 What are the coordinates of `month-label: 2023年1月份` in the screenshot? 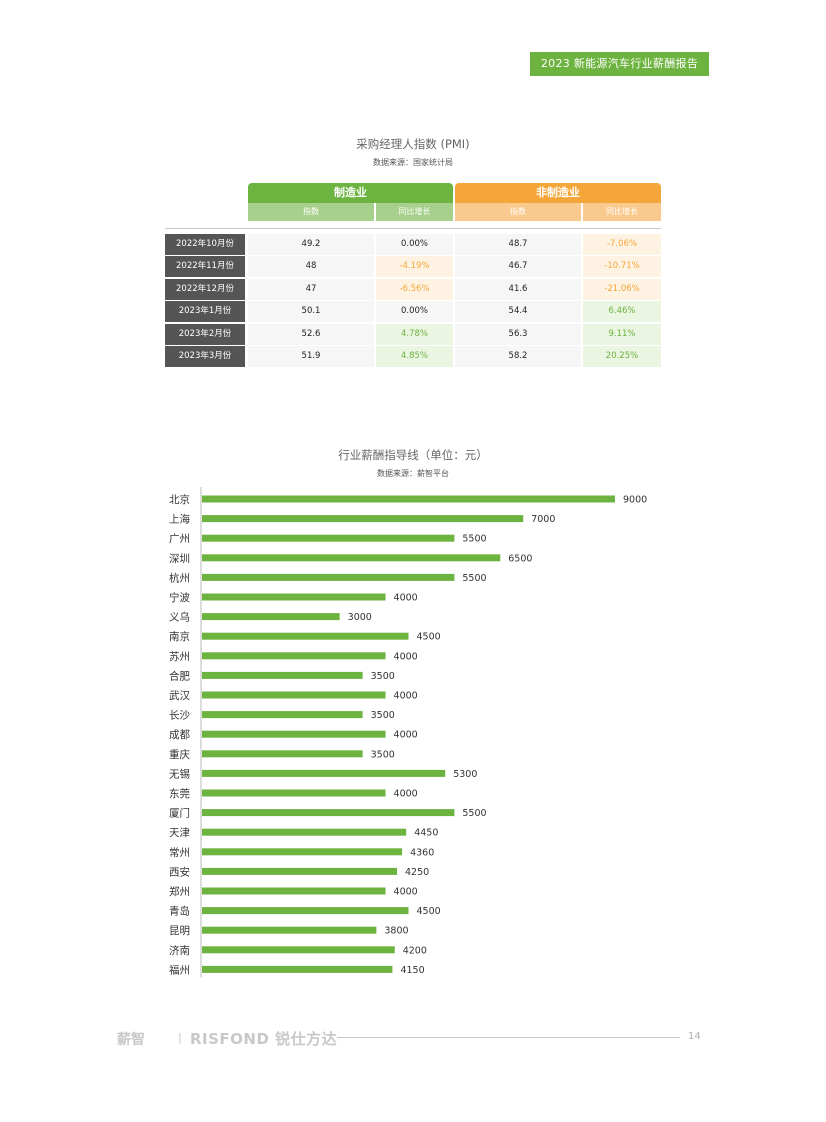 It's located at (205, 312).